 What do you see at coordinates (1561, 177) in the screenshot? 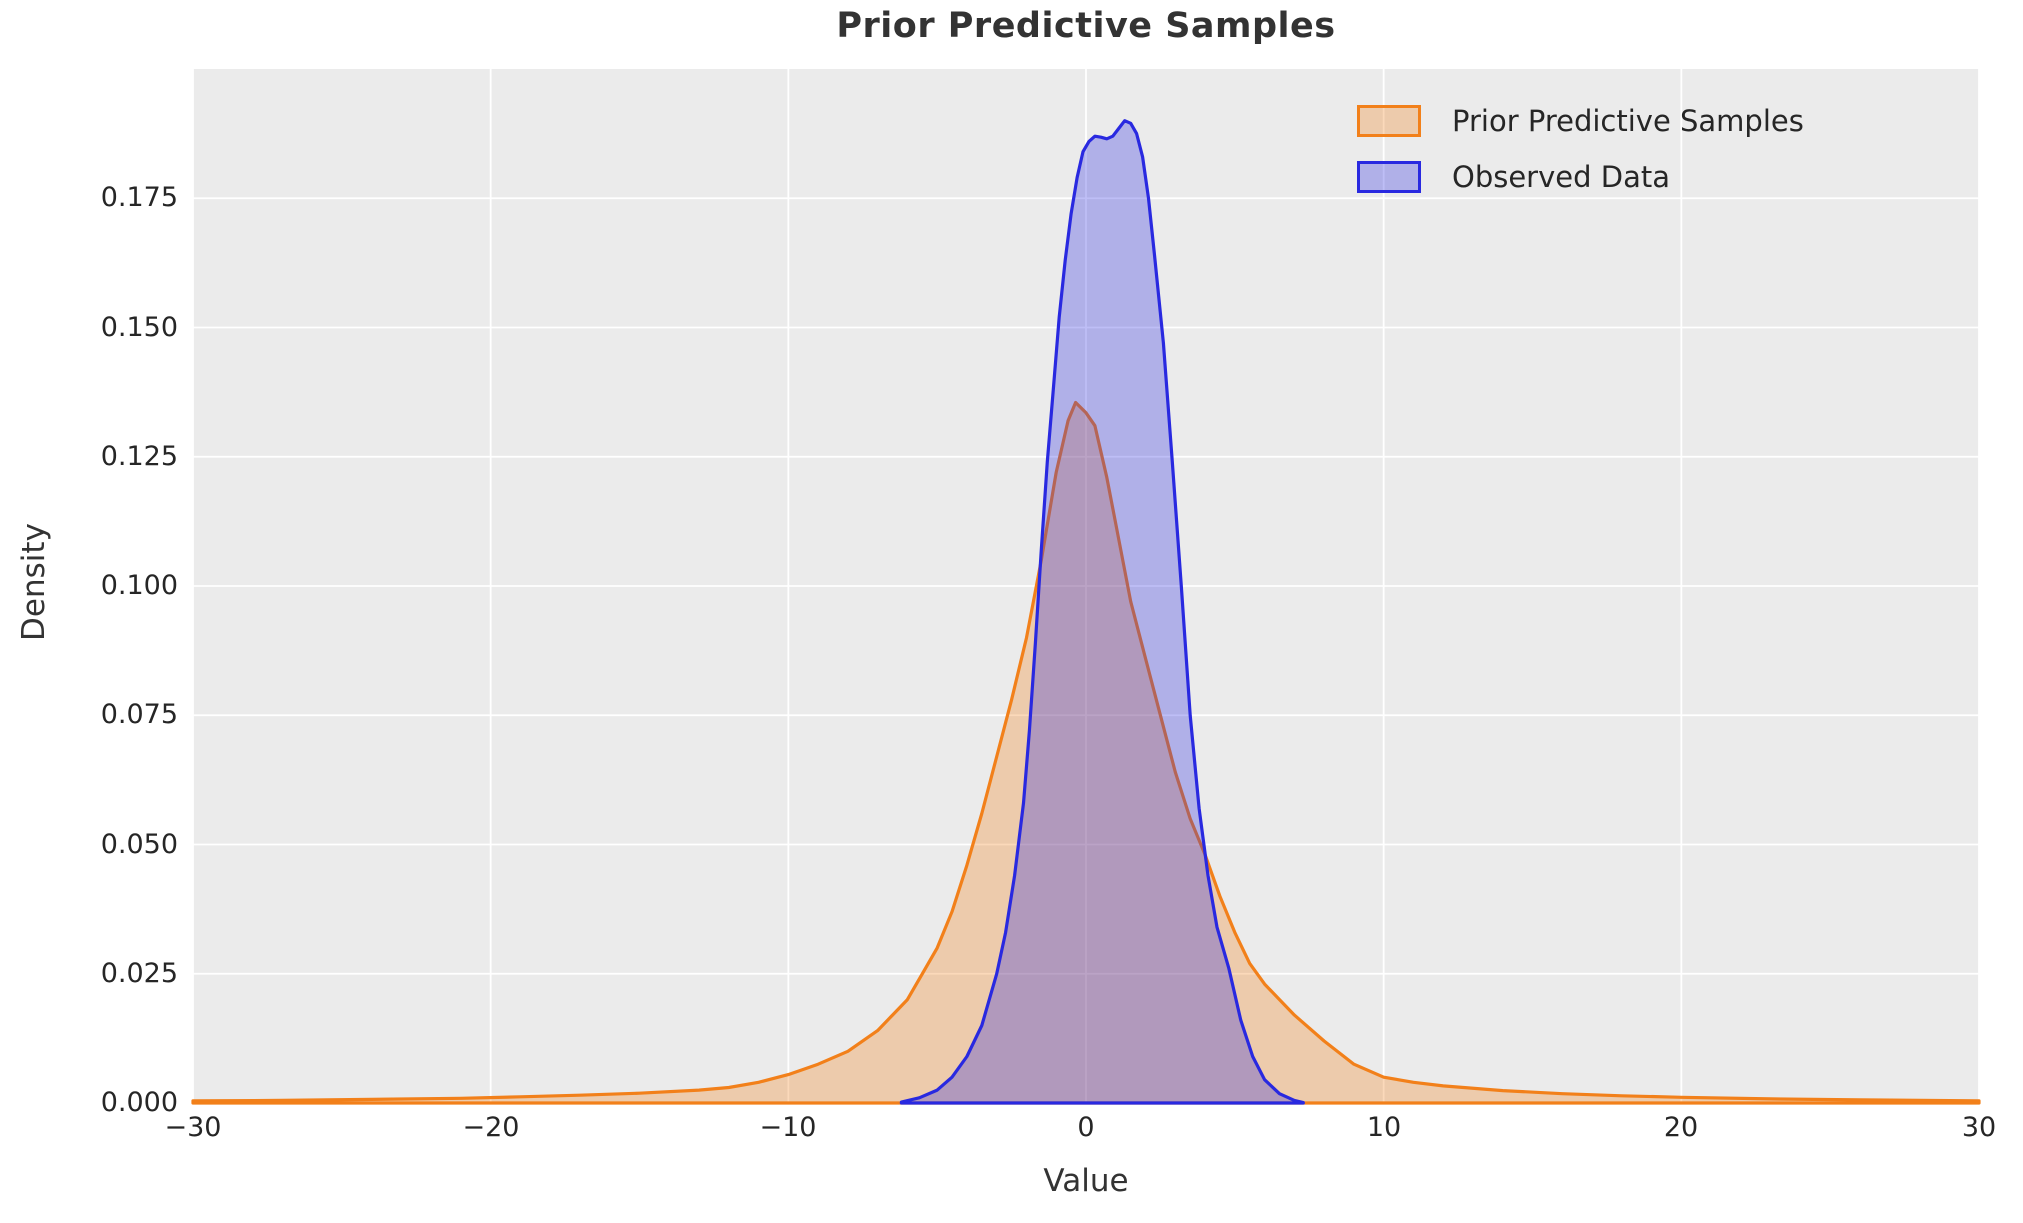
I see `legend-label-observed-data: Observed Data` at bounding box center [1561, 177].